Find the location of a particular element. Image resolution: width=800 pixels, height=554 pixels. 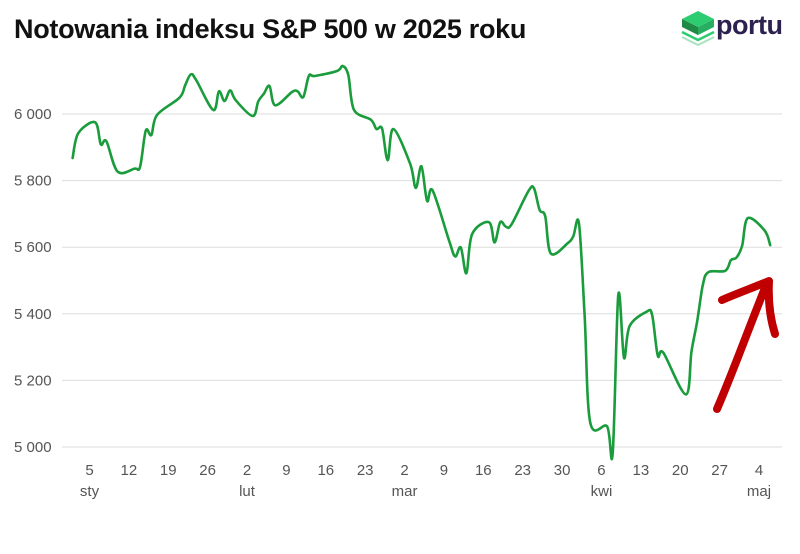

x-month-label: lut is located at coordinates (247, 491).